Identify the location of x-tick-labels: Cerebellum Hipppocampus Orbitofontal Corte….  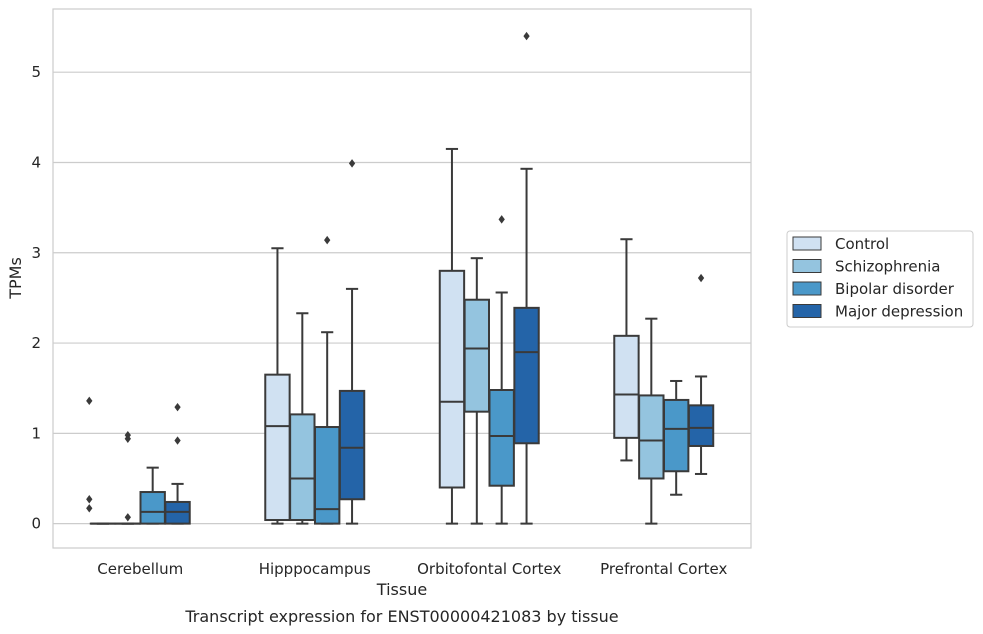
(412, 569).